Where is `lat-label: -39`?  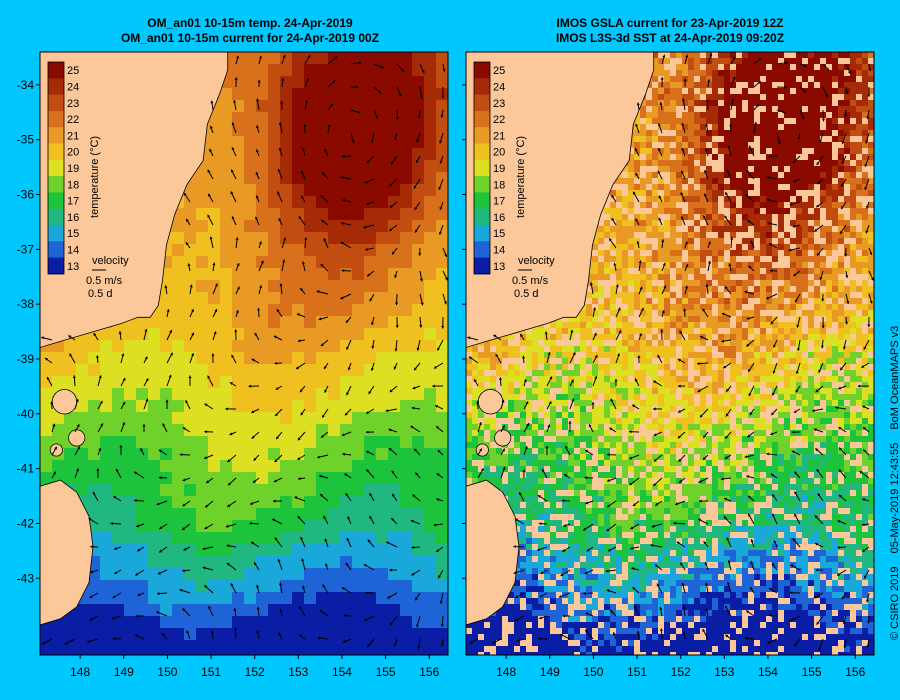
lat-label: -39 is located at coordinates (26, 359).